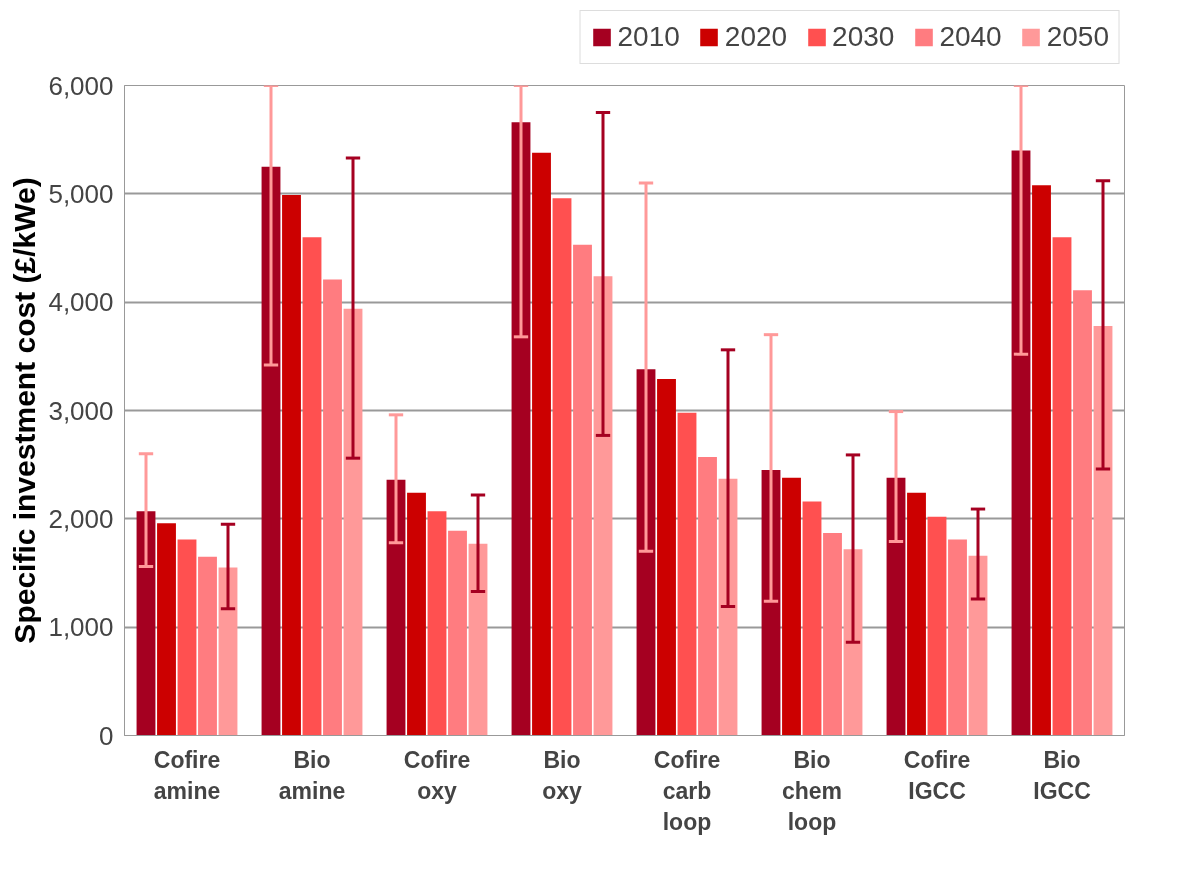 This screenshot has width=1184, height=884. I want to click on y-tick-label: 5,000, so click(81, 193).